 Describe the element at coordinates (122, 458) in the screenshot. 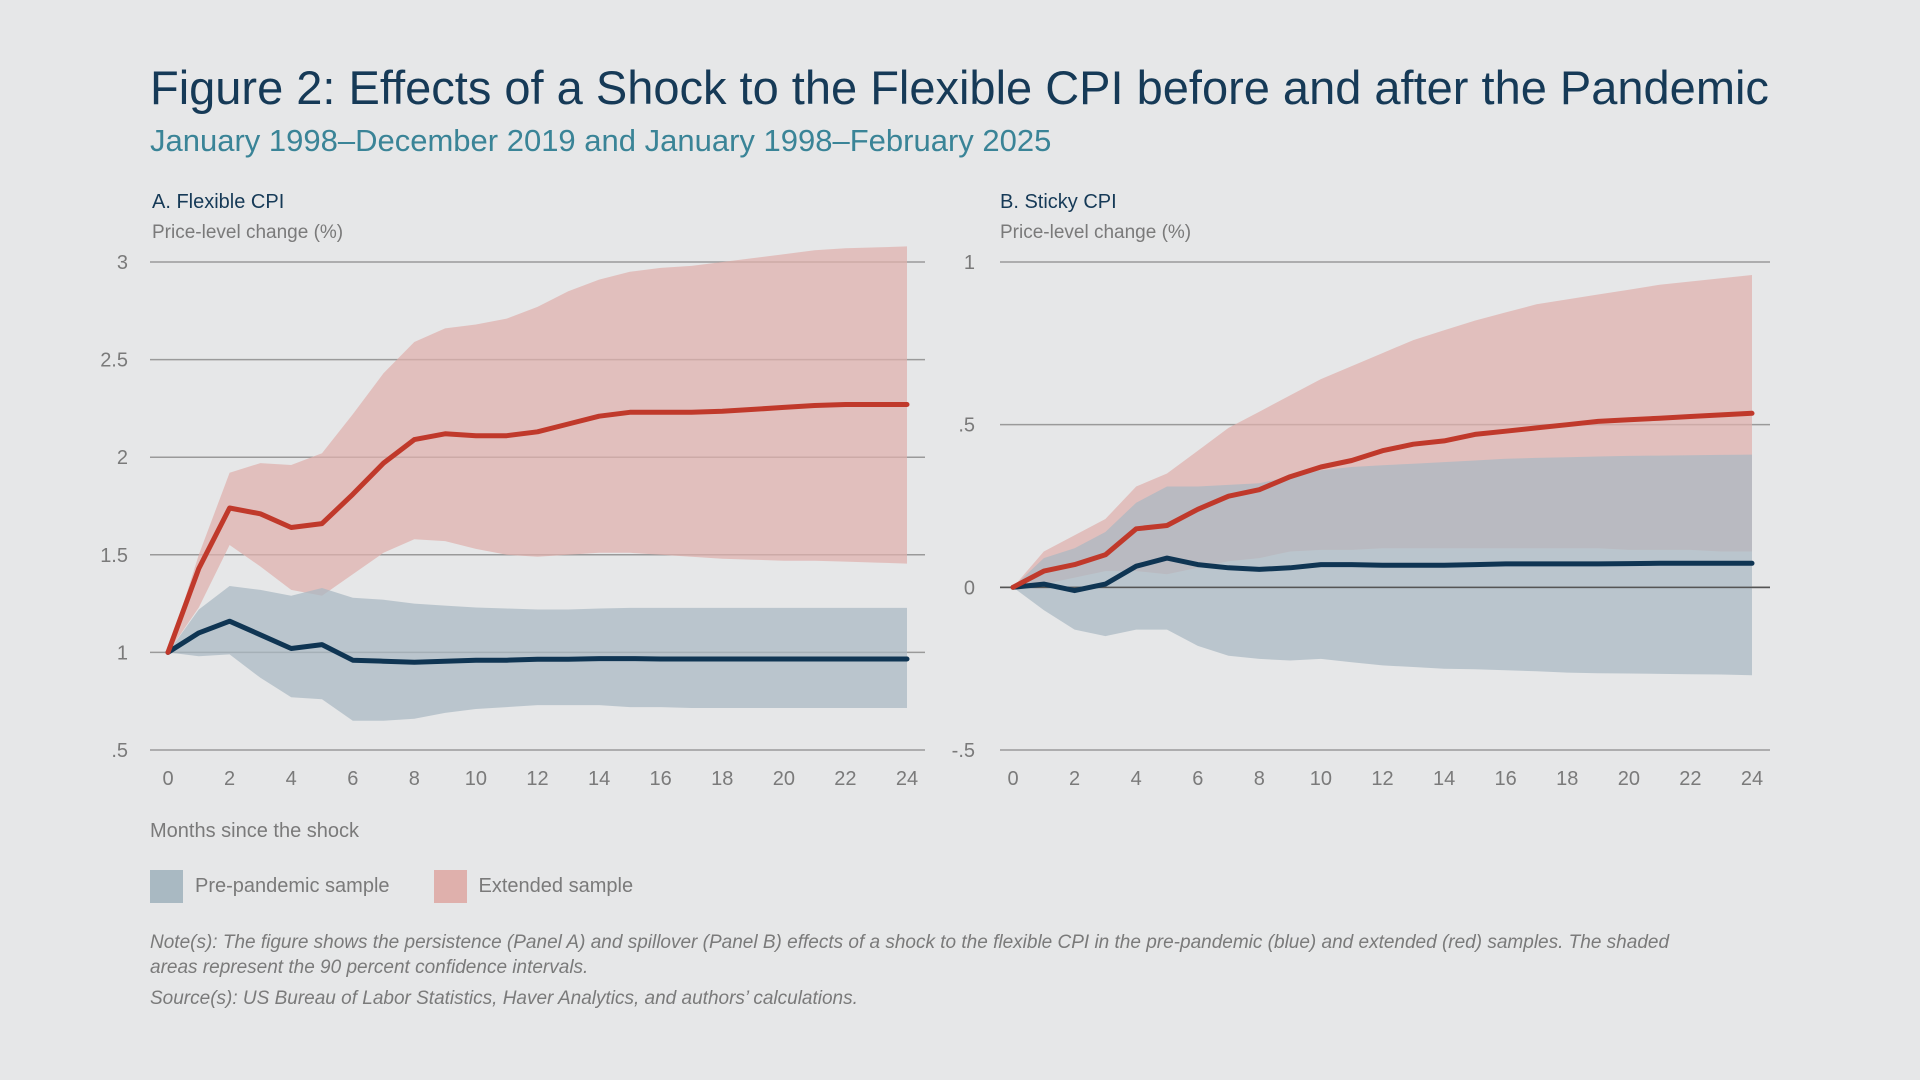

I see `panel-a-ytick-label: 2` at that location.